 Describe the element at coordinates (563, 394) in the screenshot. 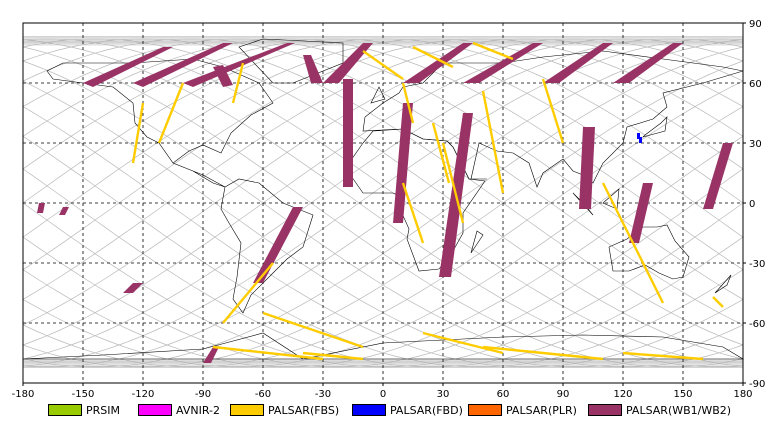

I see `x-tick-label: 90` at that location.